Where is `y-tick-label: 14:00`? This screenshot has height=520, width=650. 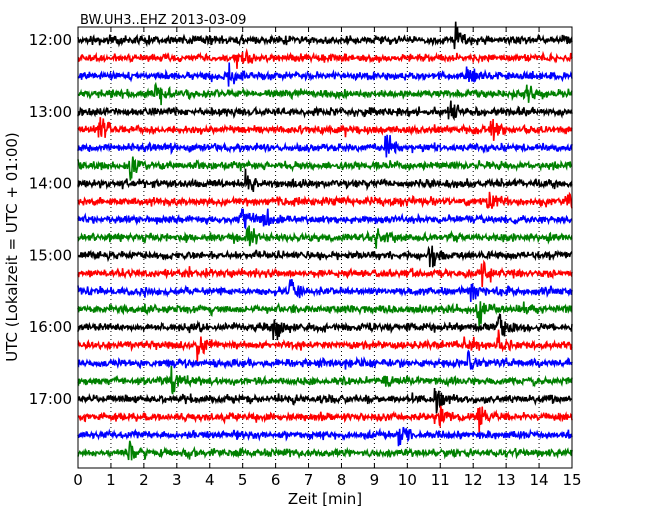 y-tick-label: 14:00 is located at coordinates (50, 184).